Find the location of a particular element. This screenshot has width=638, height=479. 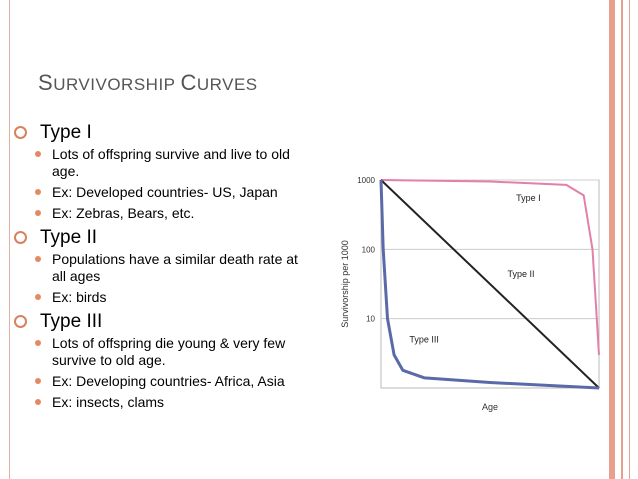

bullet-label: Type II is located at coordinates (69, 237).